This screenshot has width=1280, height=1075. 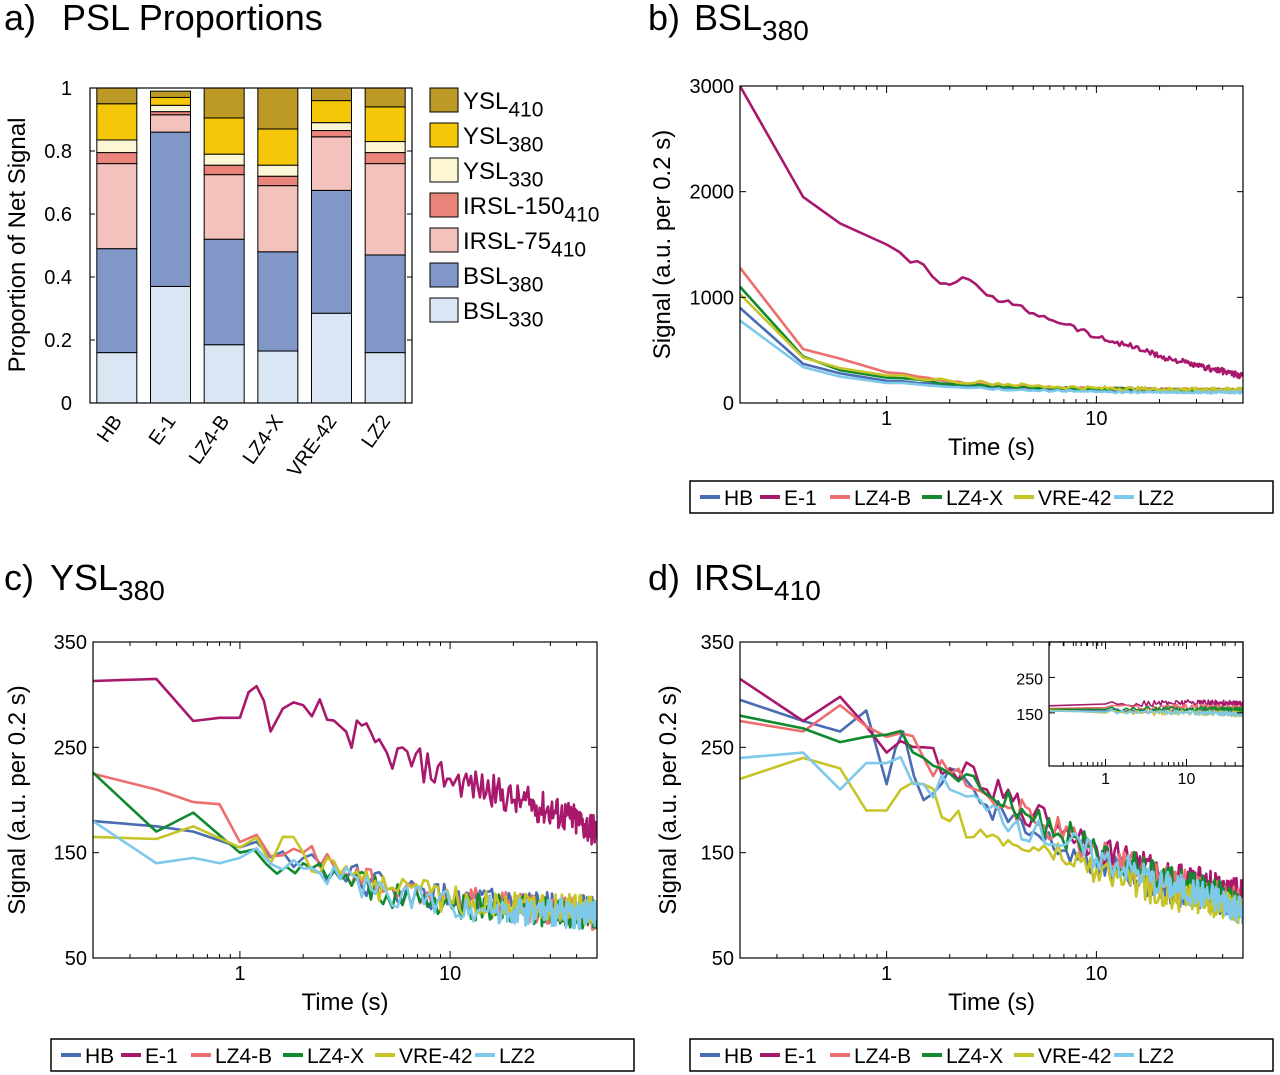 What do you see at coordinates (503, 174) in the screenshot?
I see `legend-label: YSL330` at bounding box center [503, 174].